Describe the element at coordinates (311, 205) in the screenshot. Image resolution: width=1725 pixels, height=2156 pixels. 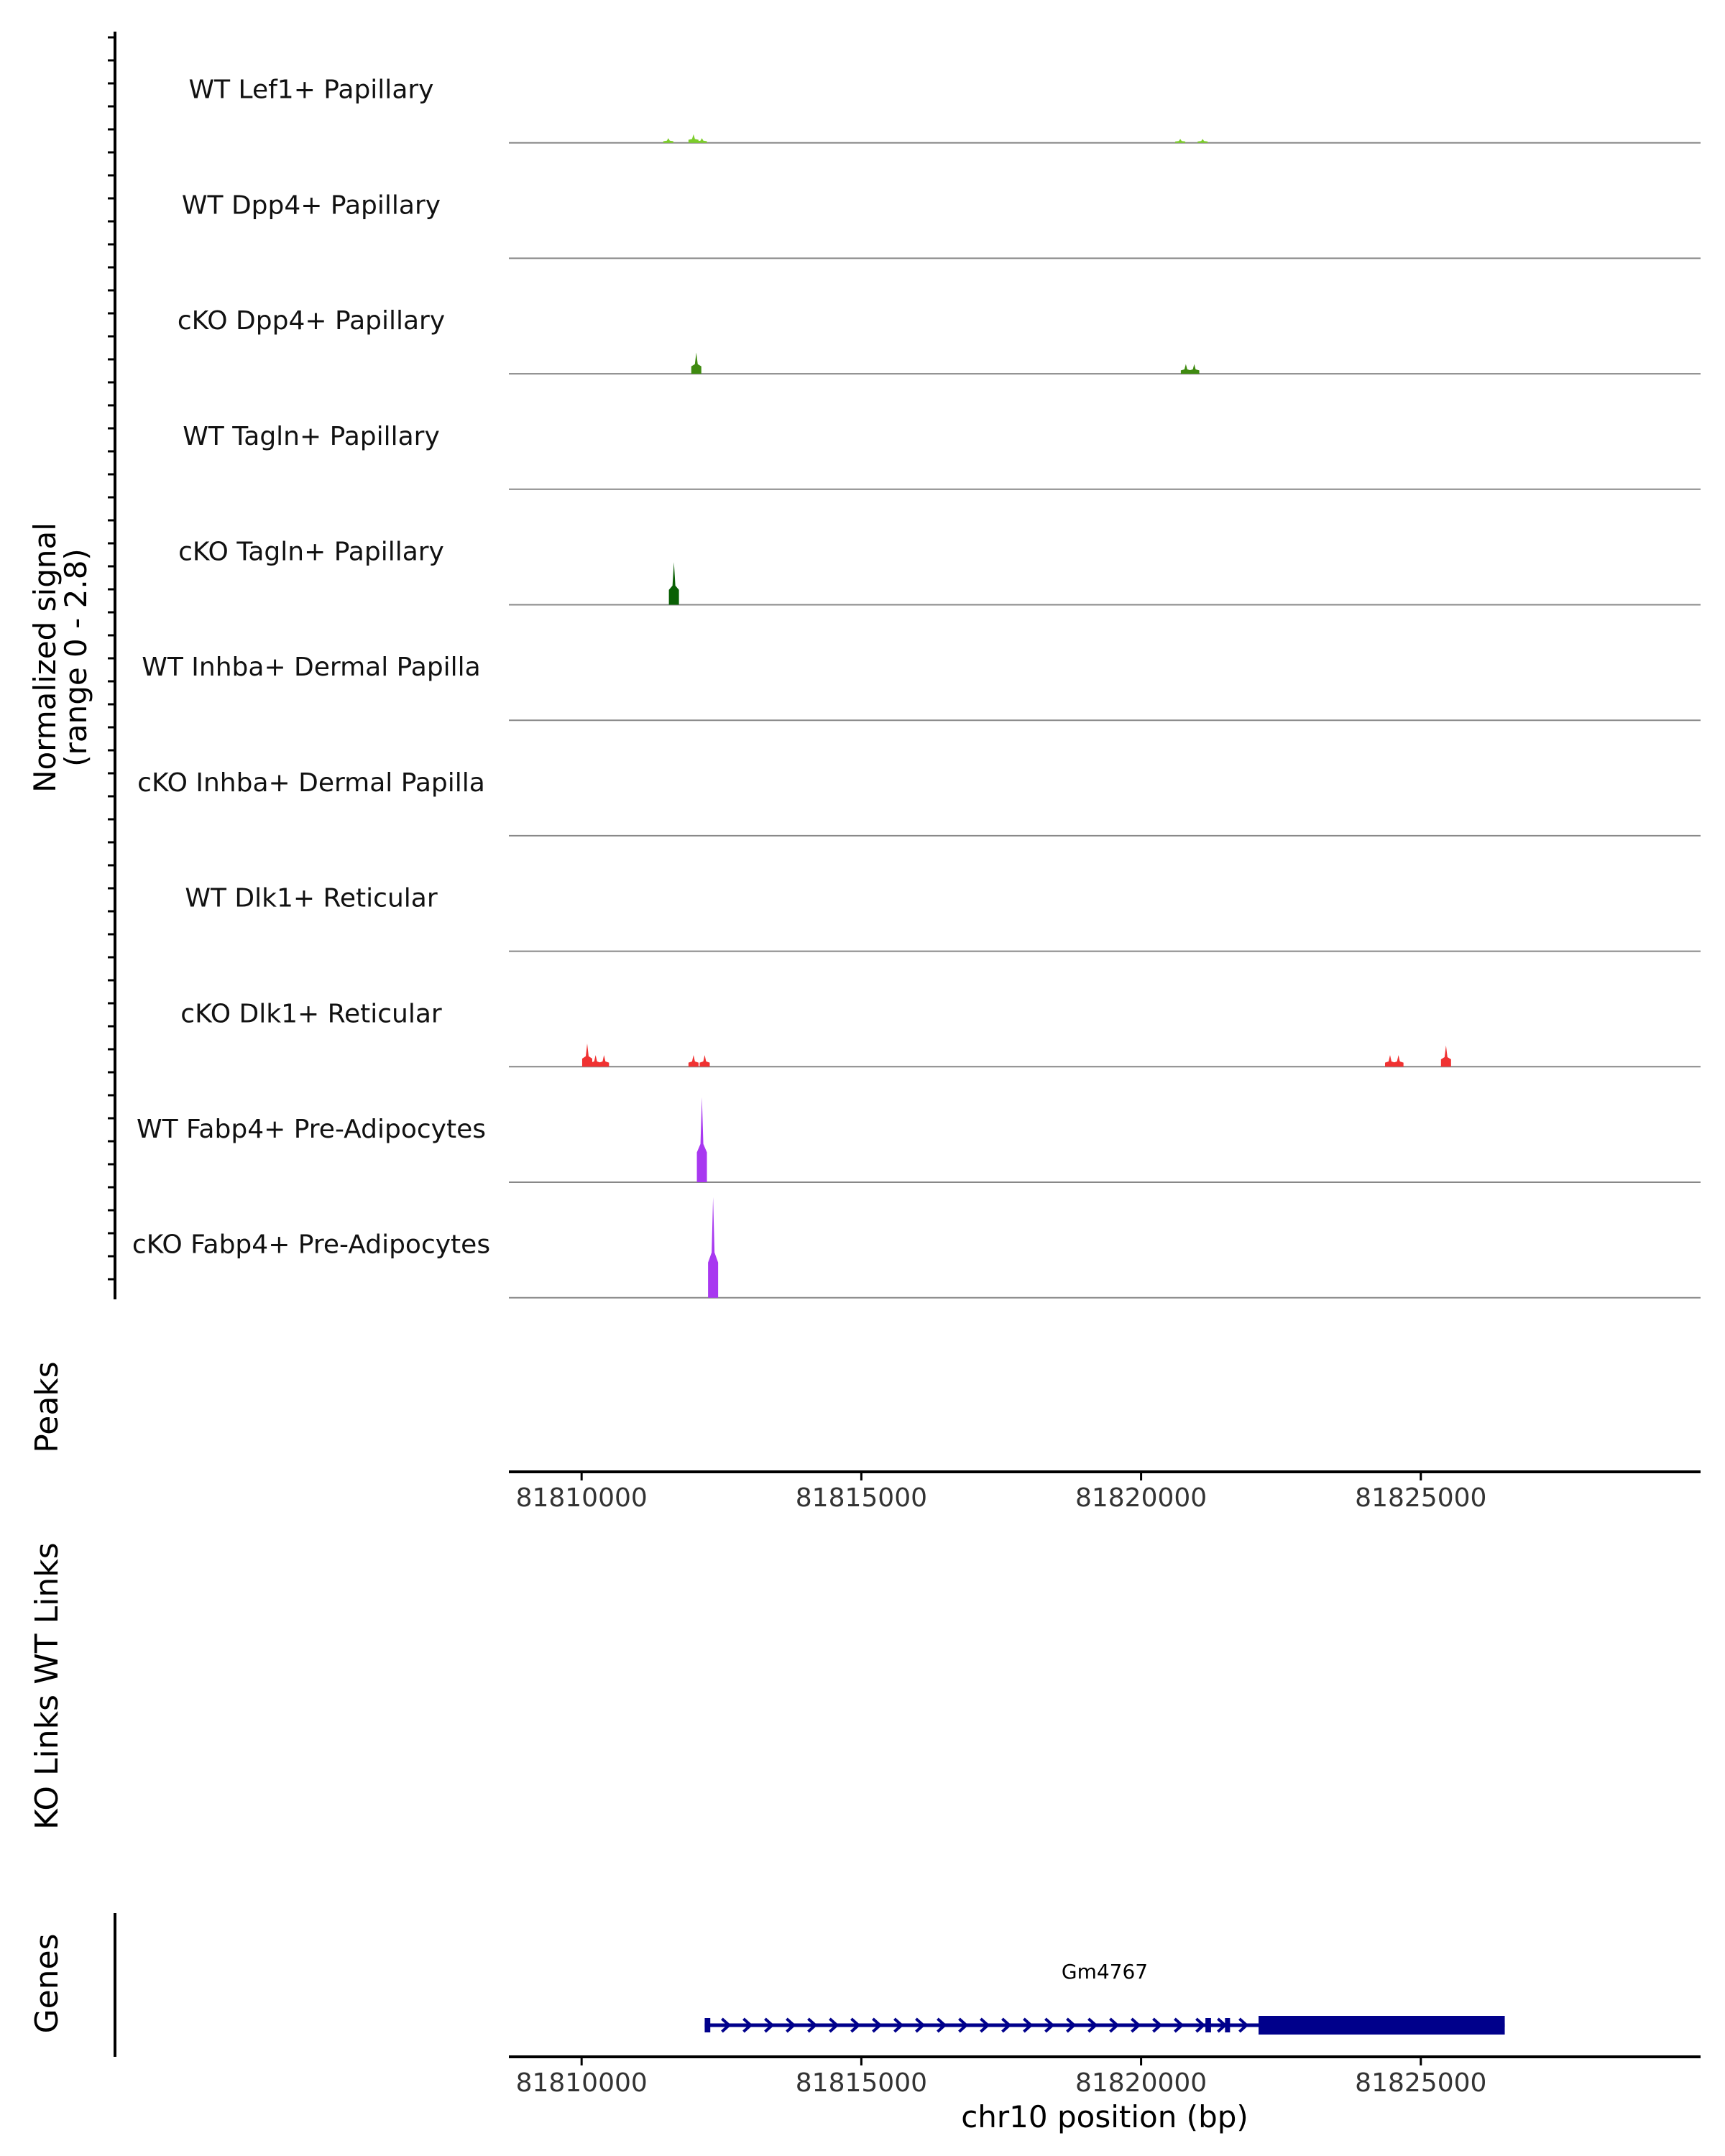
I see `track-label: WT Dpp4+ Papillary` at that location.